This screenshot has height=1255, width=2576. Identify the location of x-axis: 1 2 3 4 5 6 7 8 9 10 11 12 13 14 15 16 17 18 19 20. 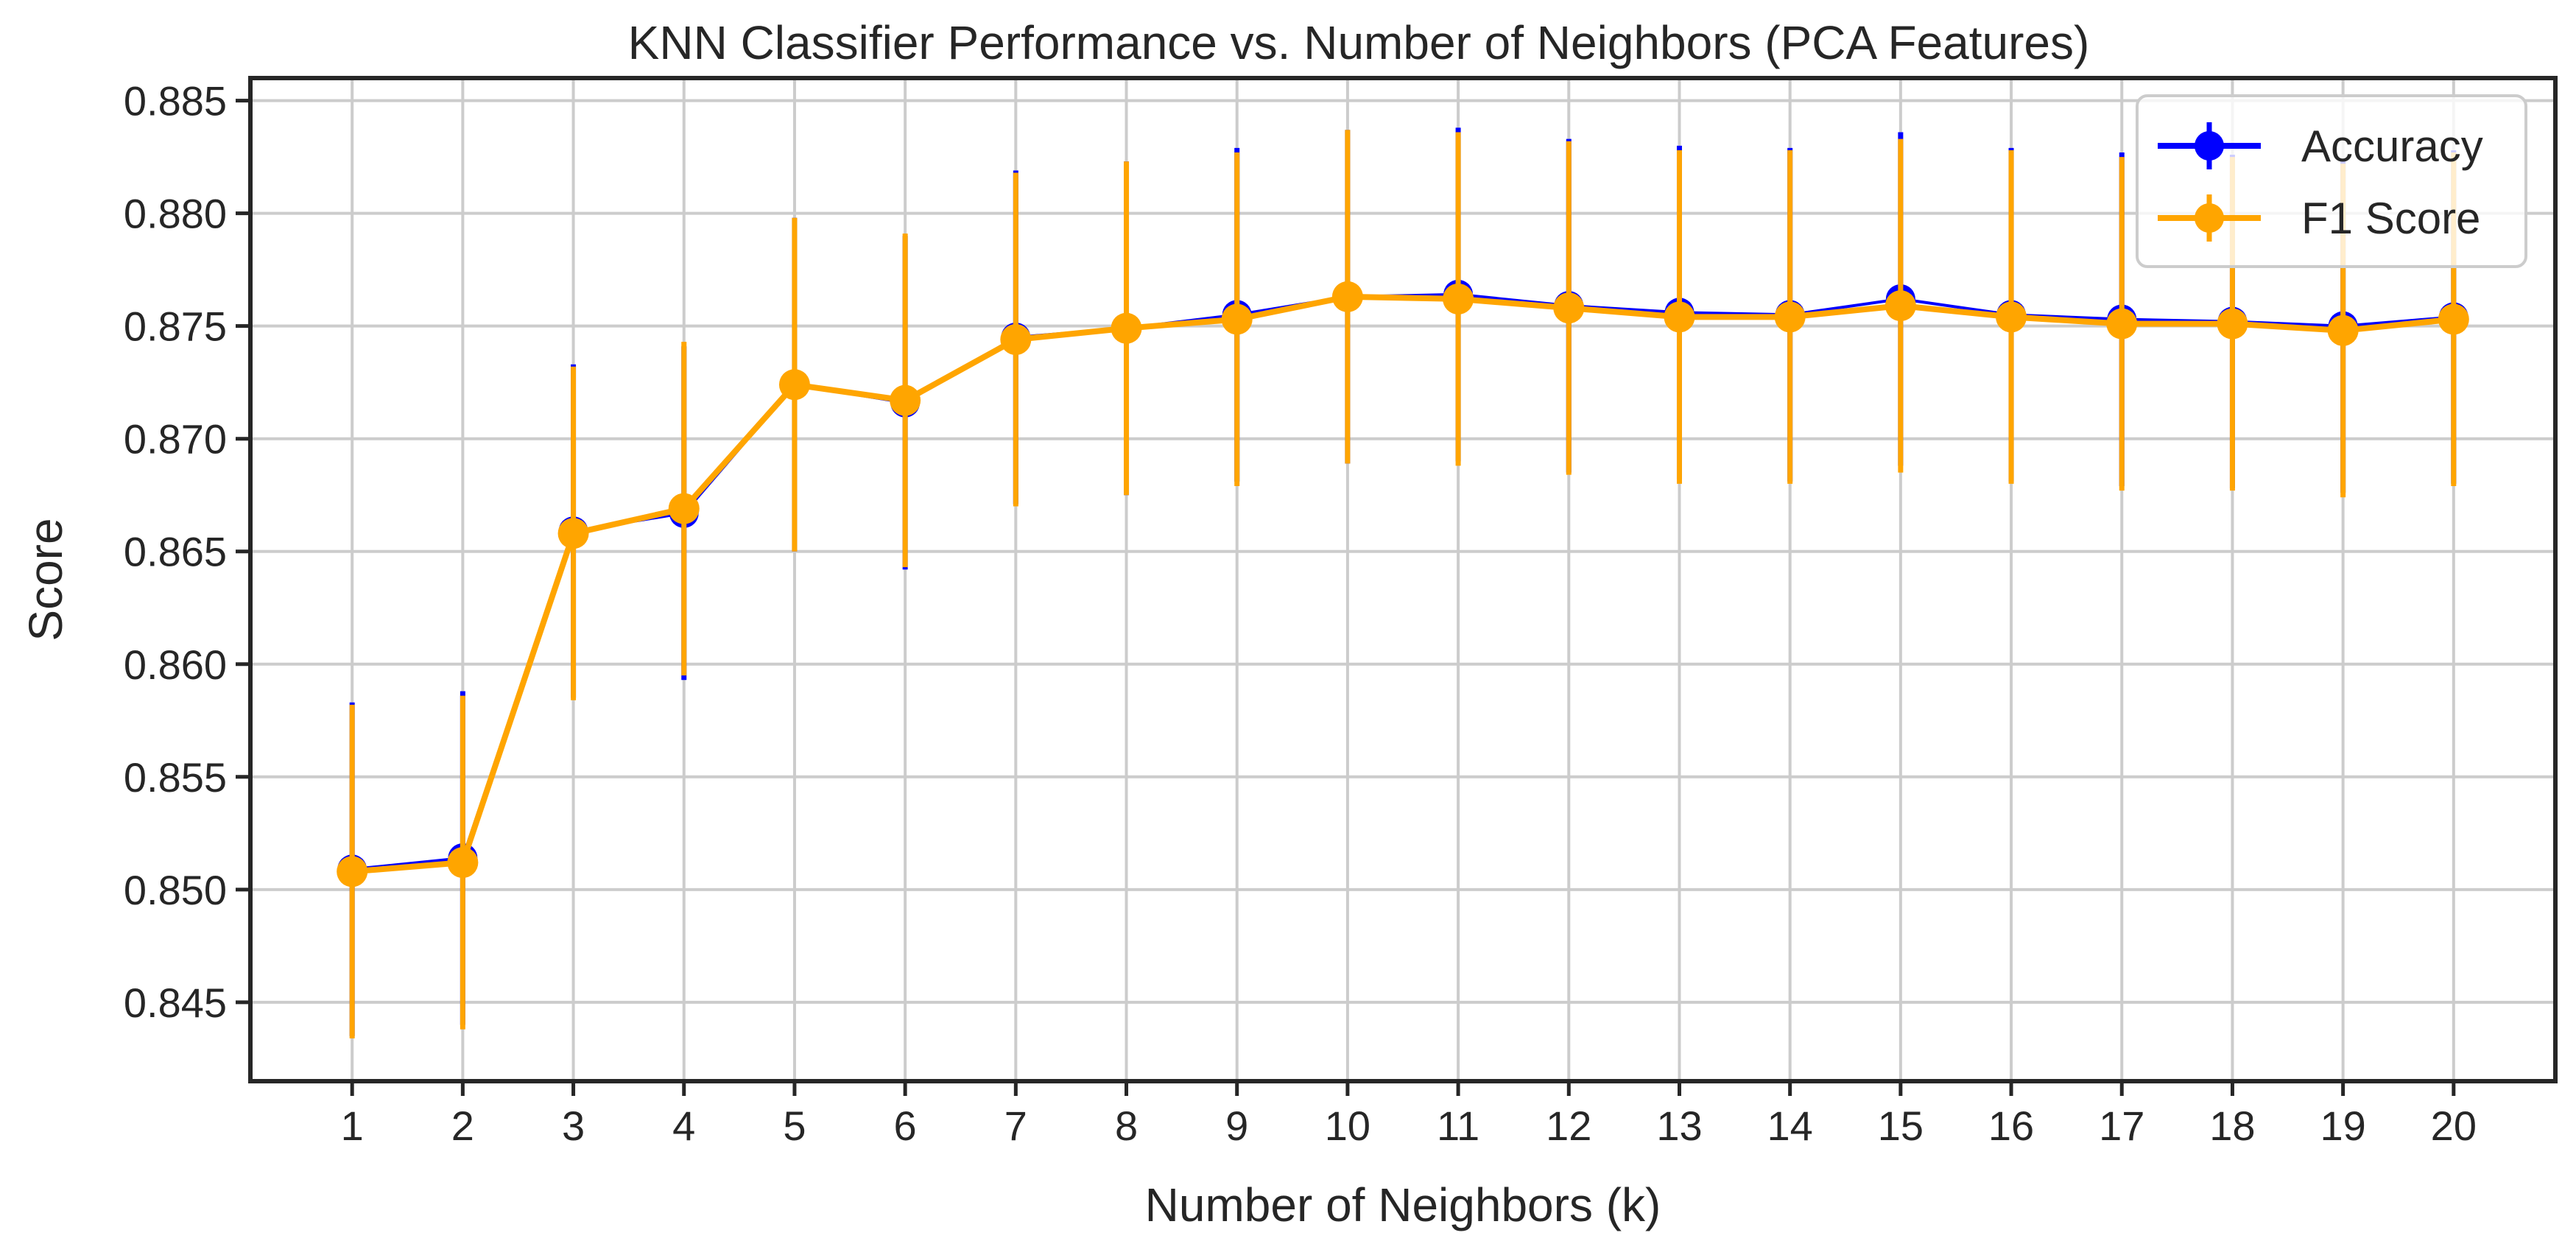
(1409, 1115).